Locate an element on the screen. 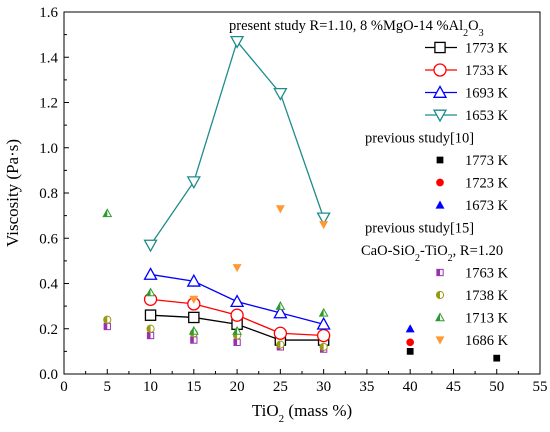 This screenshot has width=550, height=432. y-tick-label: 1.0 is located at coordinates (48, 149).